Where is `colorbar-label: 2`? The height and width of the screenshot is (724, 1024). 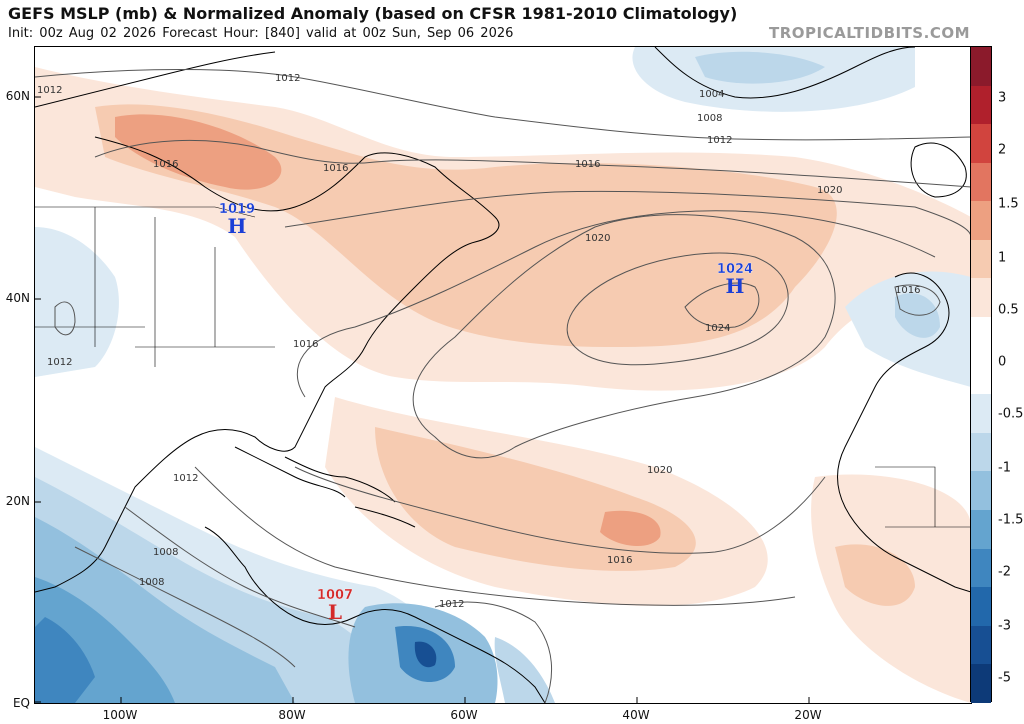 colorbar-label: 2 is located at coordinates (1002, 150).